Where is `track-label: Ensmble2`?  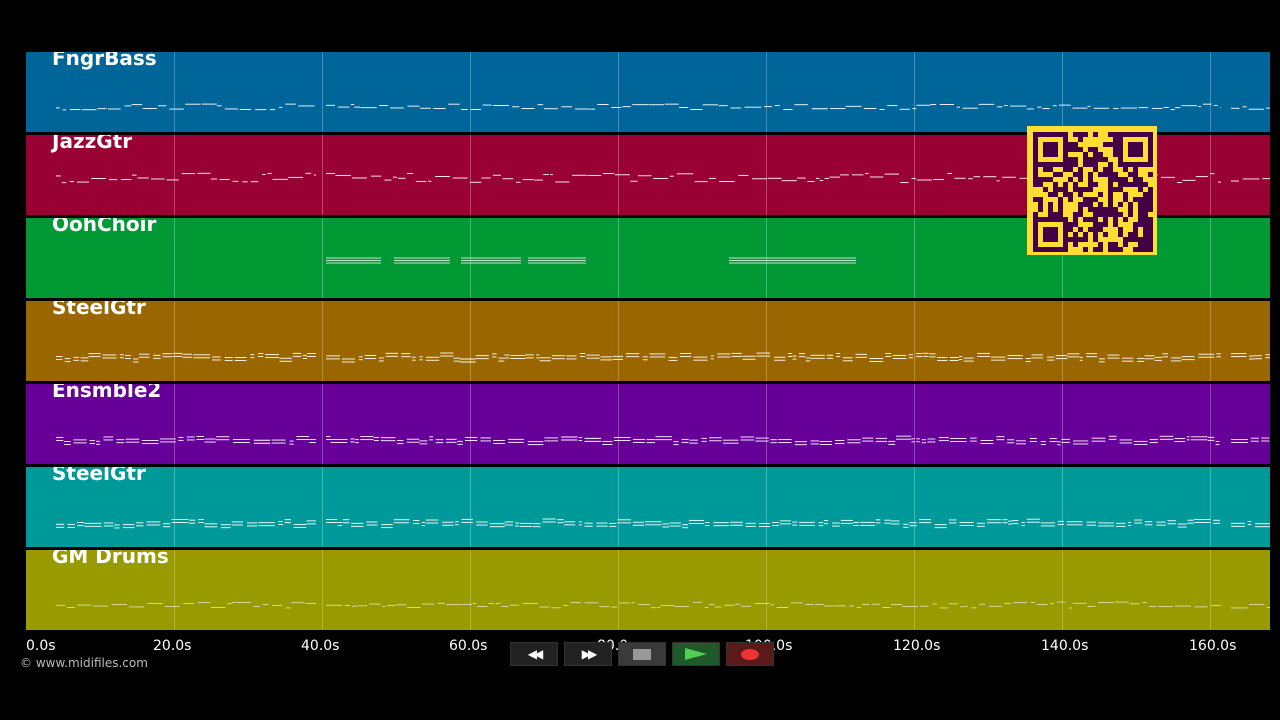
track-label: Ensmble2 is located at coordinates (107, 393).